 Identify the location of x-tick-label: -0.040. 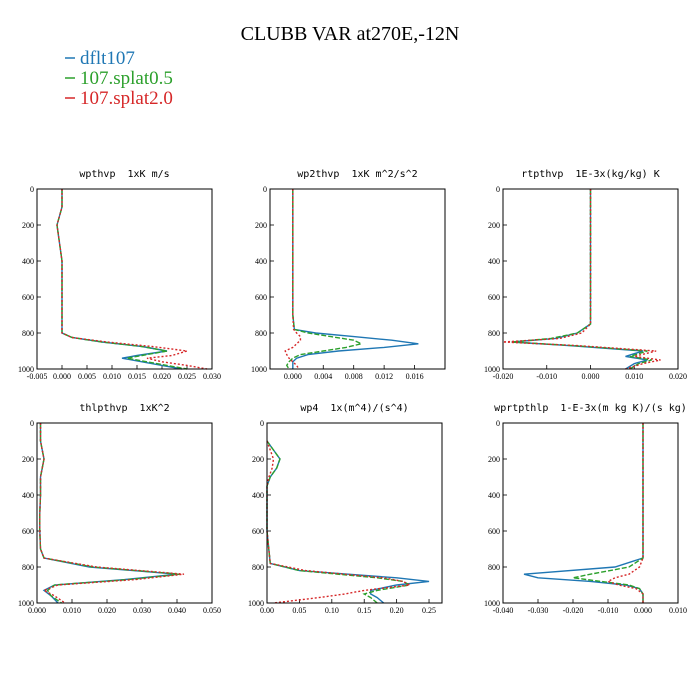
(503, 610).